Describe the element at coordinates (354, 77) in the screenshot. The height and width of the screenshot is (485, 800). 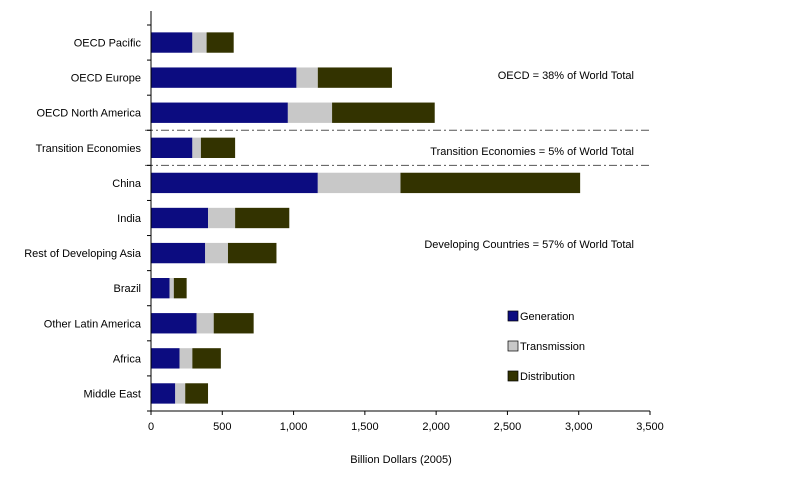
I see `bar-oecd-europe-distribution` at that location.